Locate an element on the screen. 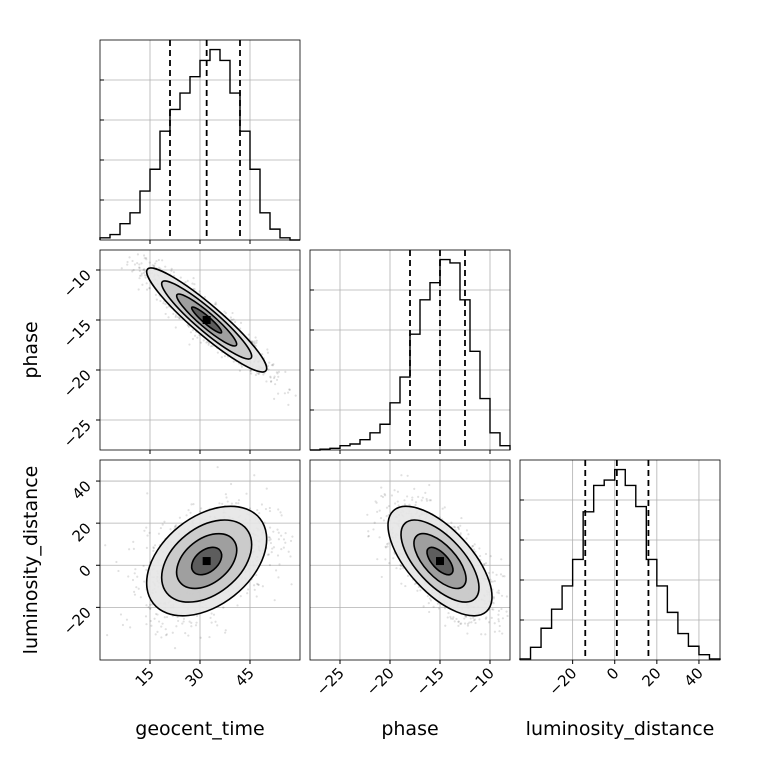 This screenshot has width=760, height=760. y-tick-label-phase: −15 is located at coordinates (77, 333).